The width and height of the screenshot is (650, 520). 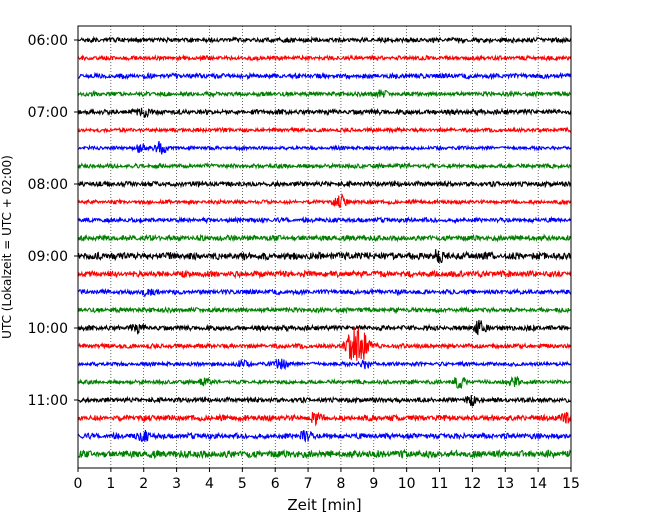 What do you see at coordinates (407, 484) in the screenshot?
I see `x-tick-label: 10` at bounding box center [407, 484].